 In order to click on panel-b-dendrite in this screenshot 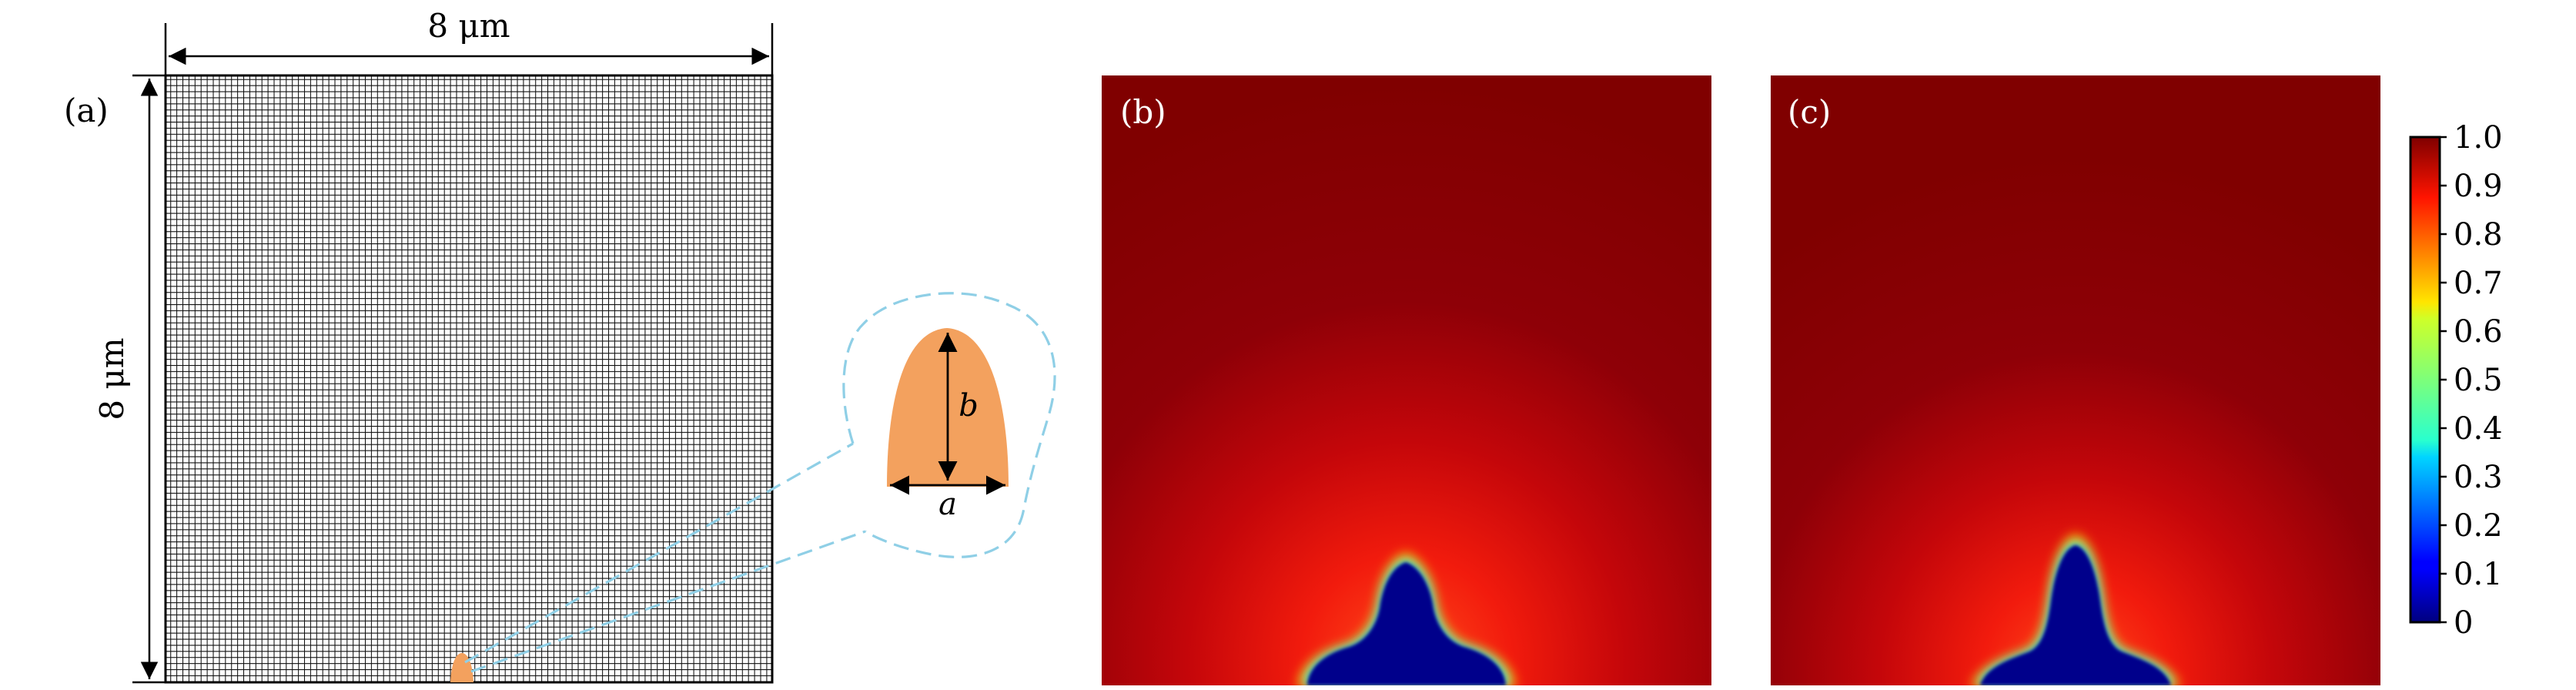, I will do `click(1406, 619)`.